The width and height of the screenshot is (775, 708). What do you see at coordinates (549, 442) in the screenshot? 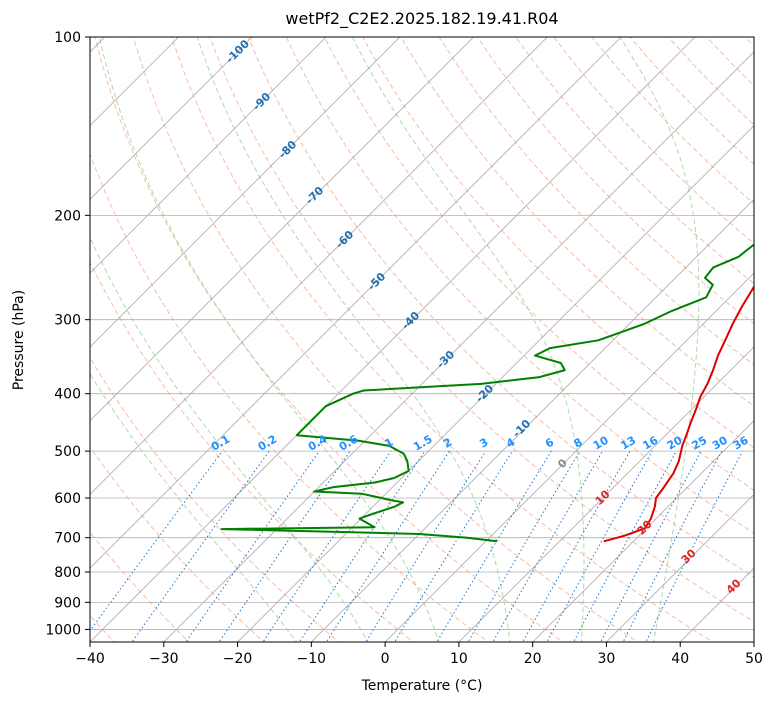
I see `mixing-ratio-label: 6` at bounding box center [549, 442].